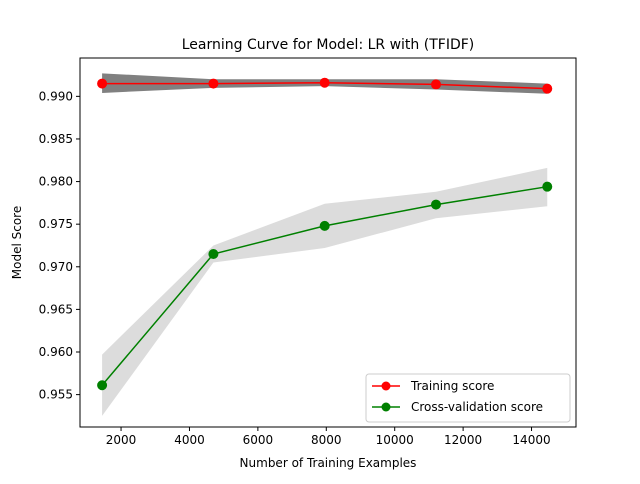 The image size is (640, 484). What do you see at coordinates (59, 245) in the screenshot?
I see `y-axis-ticks: 0.955 0.960 0.965 0.970 0.975 0.980 0.985 0.990` at bounding box center [59, 245].